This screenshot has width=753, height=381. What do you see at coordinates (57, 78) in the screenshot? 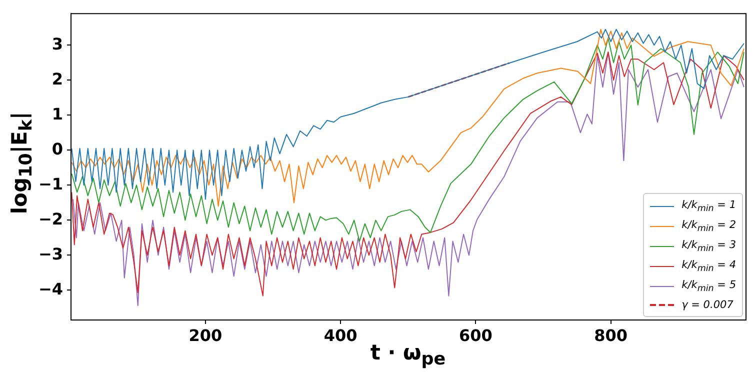
I see `y-tick-label: 2` at bounding box center [57, 78].